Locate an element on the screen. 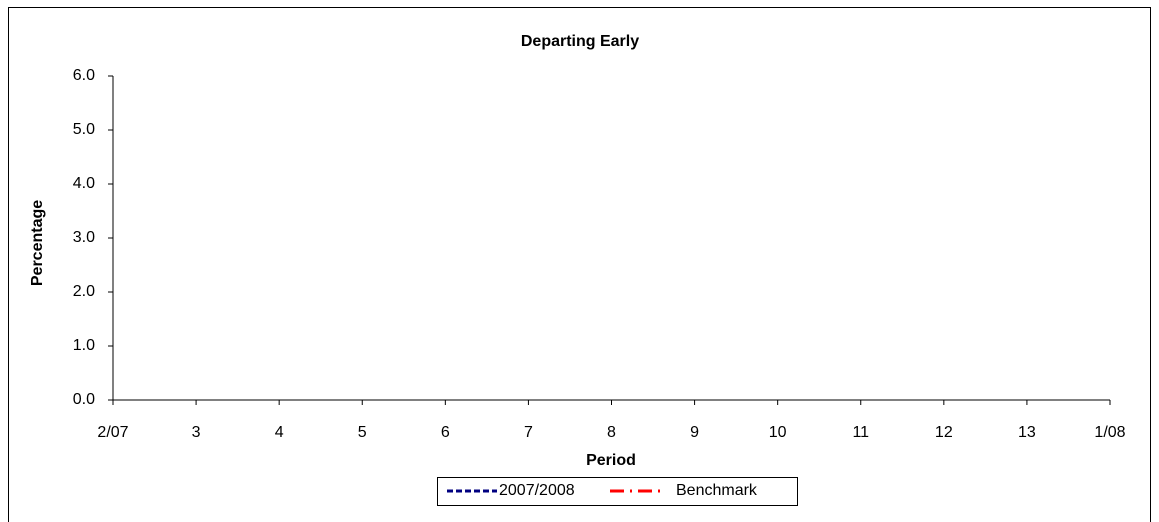 Image resolution: width=1159 pixels, height=522 pixels. x-tick-label: 1/08 is located at coordinates (1109, 432).